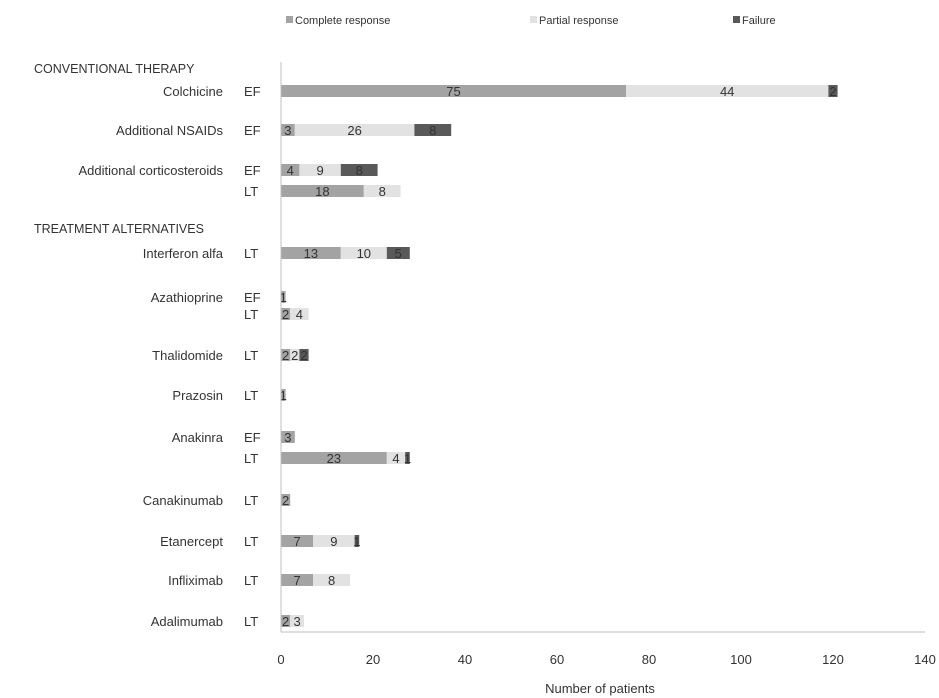  I want to click on legend-label: Failure, so click(759, 21).